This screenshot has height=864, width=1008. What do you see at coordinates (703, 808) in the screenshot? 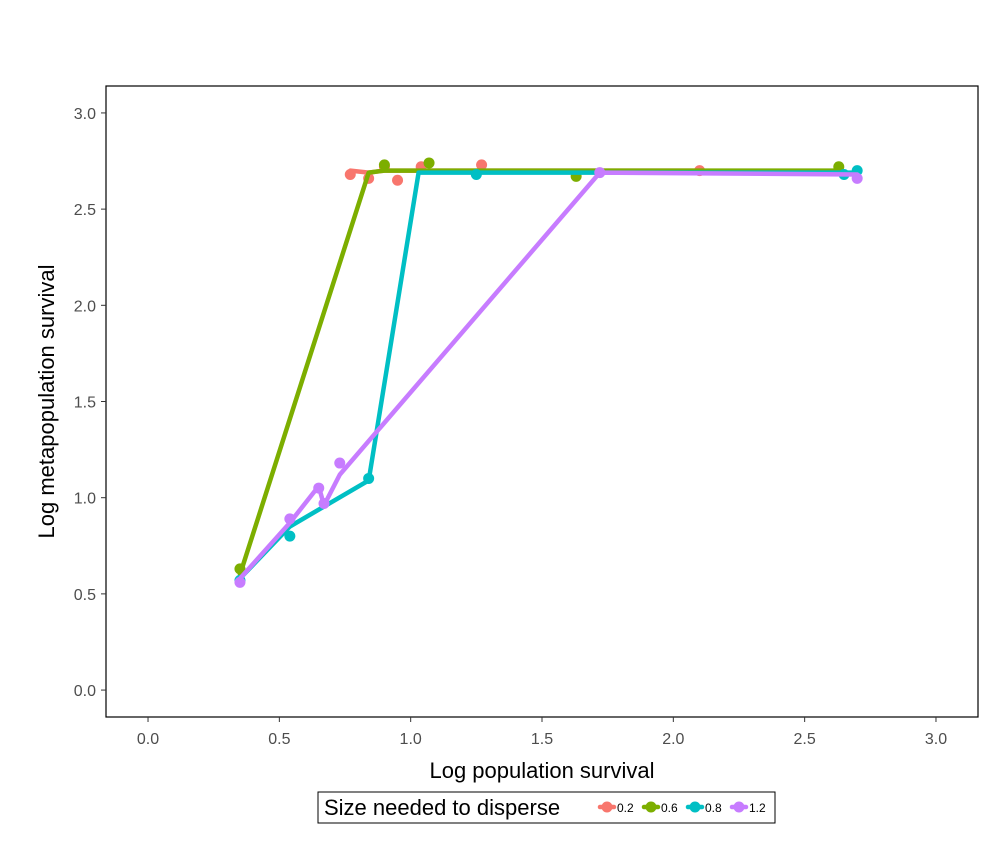
I see `legend-item-0.8: 0.8` at bounding box center [703, 808].